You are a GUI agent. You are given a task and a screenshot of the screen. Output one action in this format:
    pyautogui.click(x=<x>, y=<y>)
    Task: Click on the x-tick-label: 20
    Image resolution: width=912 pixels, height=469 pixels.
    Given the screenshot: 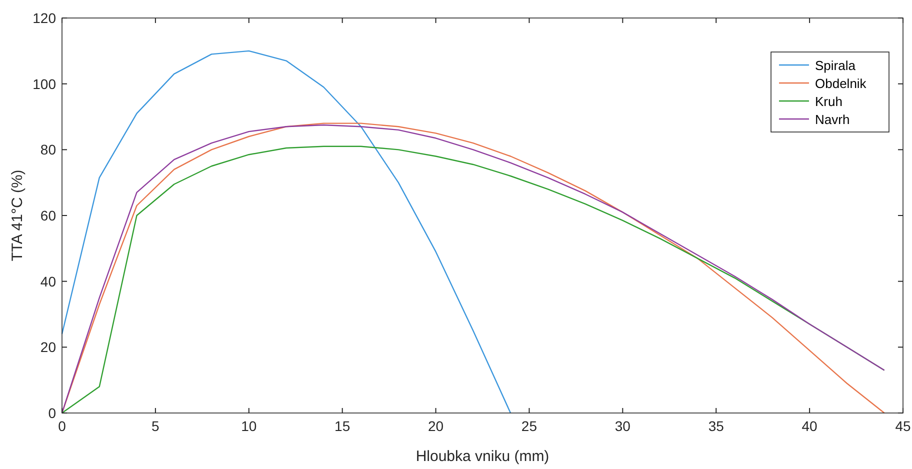 What is the action you would take?
    pyautogui.click(x=436, y=426)
    